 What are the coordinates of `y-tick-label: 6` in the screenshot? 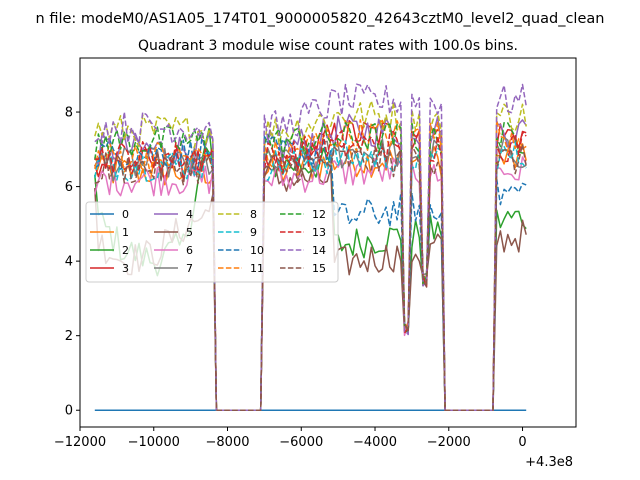 It's located at (69, 187).